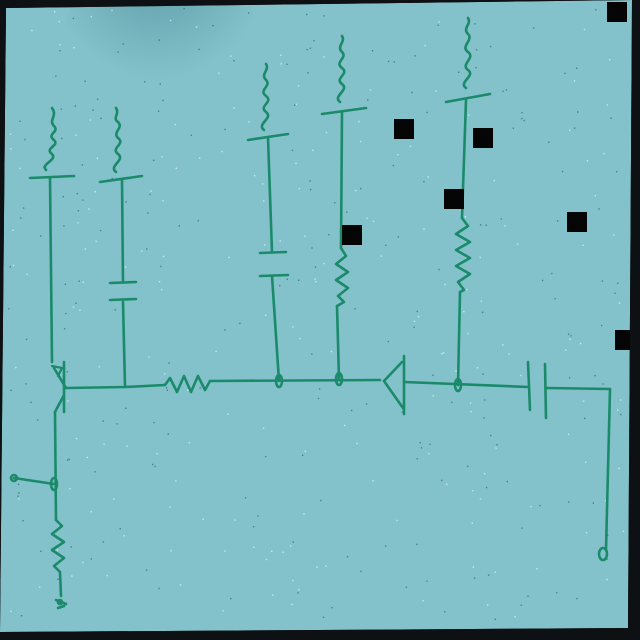  Describe the element at coordinates (273, 259) in the screenshot. I see `wire-col3` at that location.